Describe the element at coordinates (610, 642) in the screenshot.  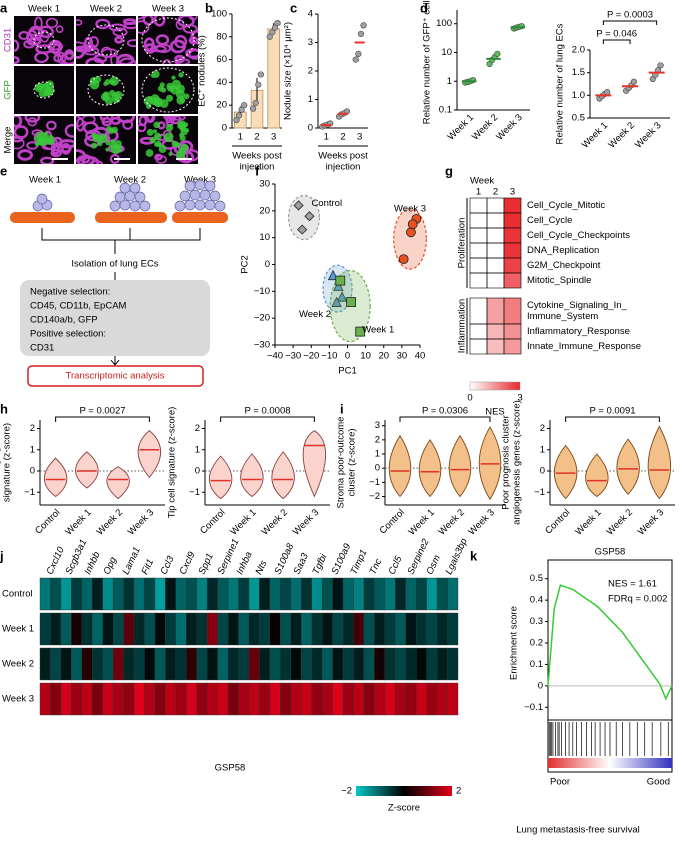
I see `enrichment-curve` at that location.